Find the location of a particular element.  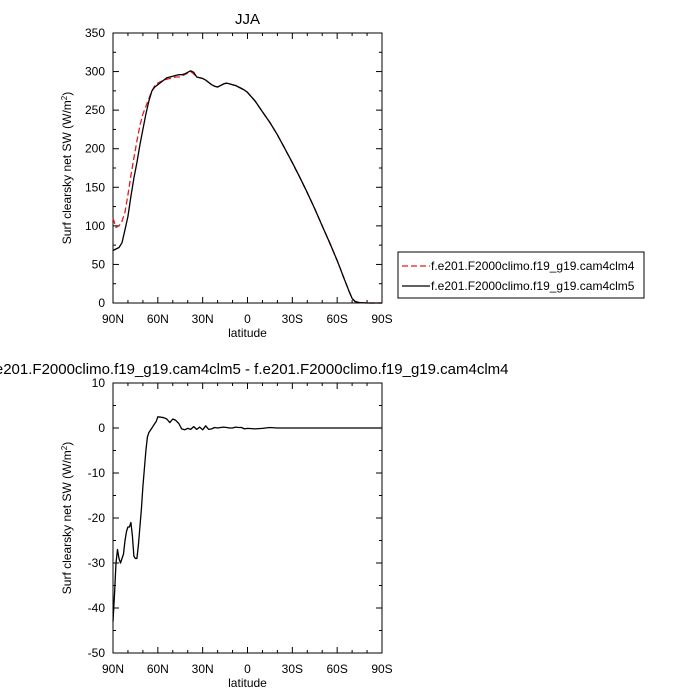

y-tick-label: 200 is located at coordinates (95, 149).